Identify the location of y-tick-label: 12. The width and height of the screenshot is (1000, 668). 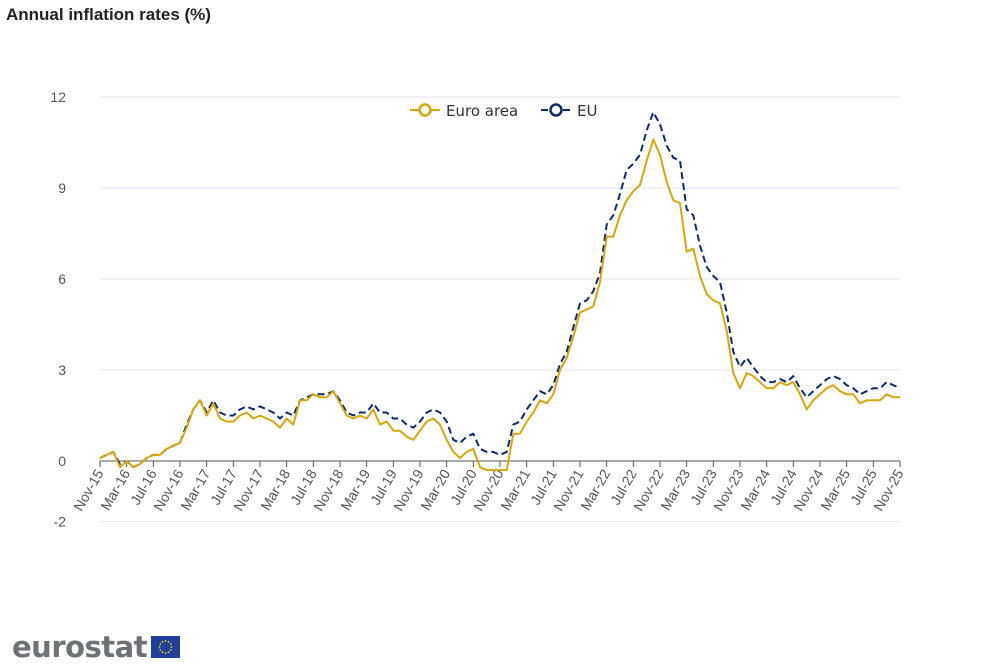
(58, 97).